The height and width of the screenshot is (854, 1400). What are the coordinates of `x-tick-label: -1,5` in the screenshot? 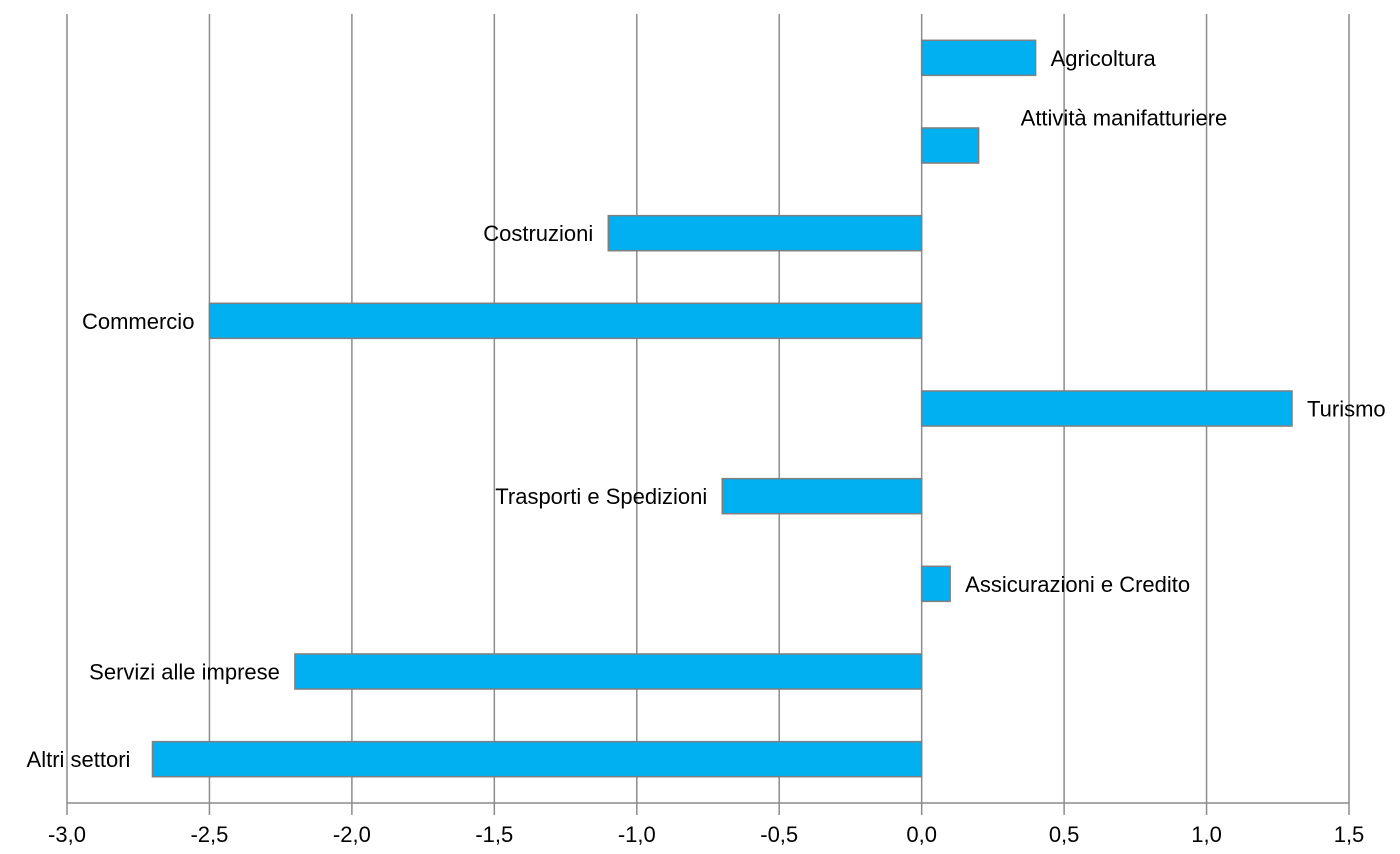 It's located at (494, 834).